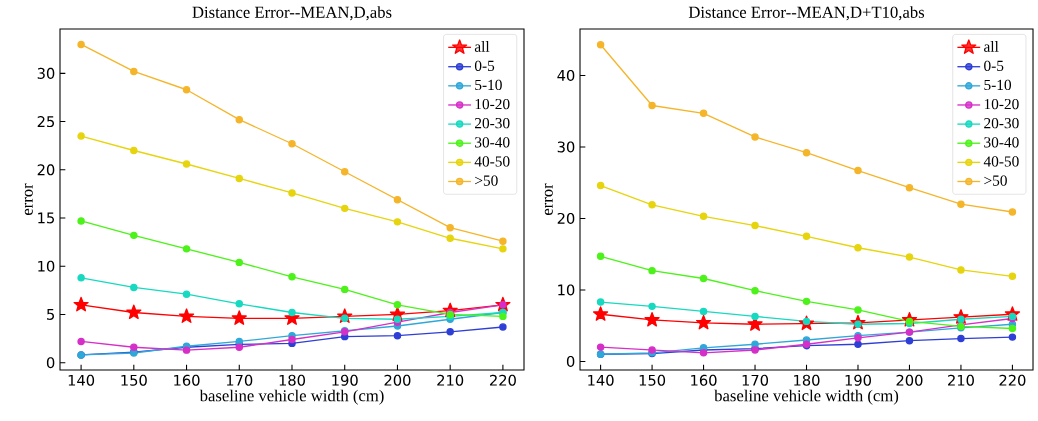 Image resolution: width=1038 pixels, height=421 pixels. What do you see at coordinates (46, 122) in the screenshot?
I see `y-tick-label: 25` at bounding box center [46, 122].